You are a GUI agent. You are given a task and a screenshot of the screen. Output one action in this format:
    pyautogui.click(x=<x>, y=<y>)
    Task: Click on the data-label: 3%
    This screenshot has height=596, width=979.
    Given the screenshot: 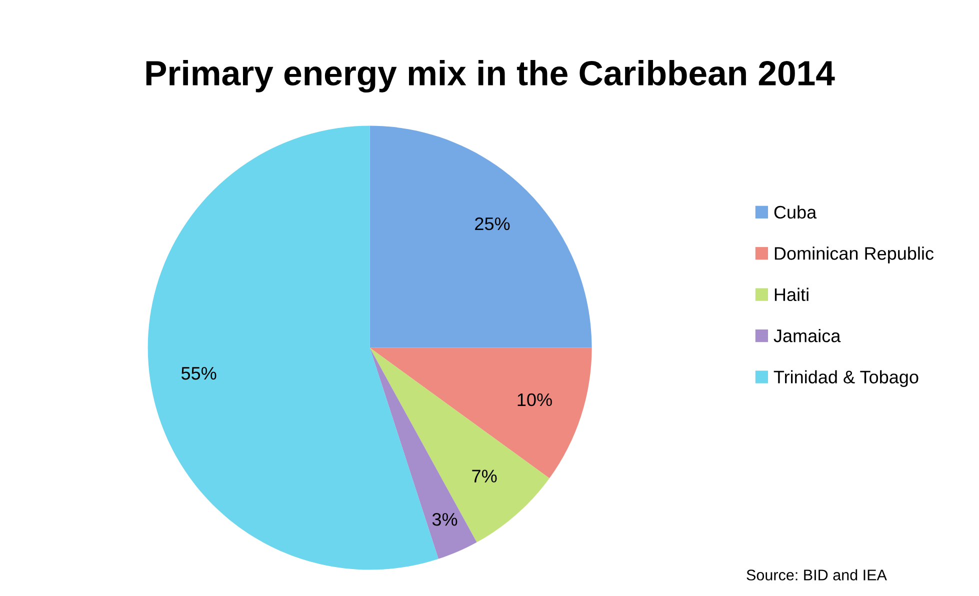 What is the action you would take?
    pyautogui.click(x=445, y=519)
    